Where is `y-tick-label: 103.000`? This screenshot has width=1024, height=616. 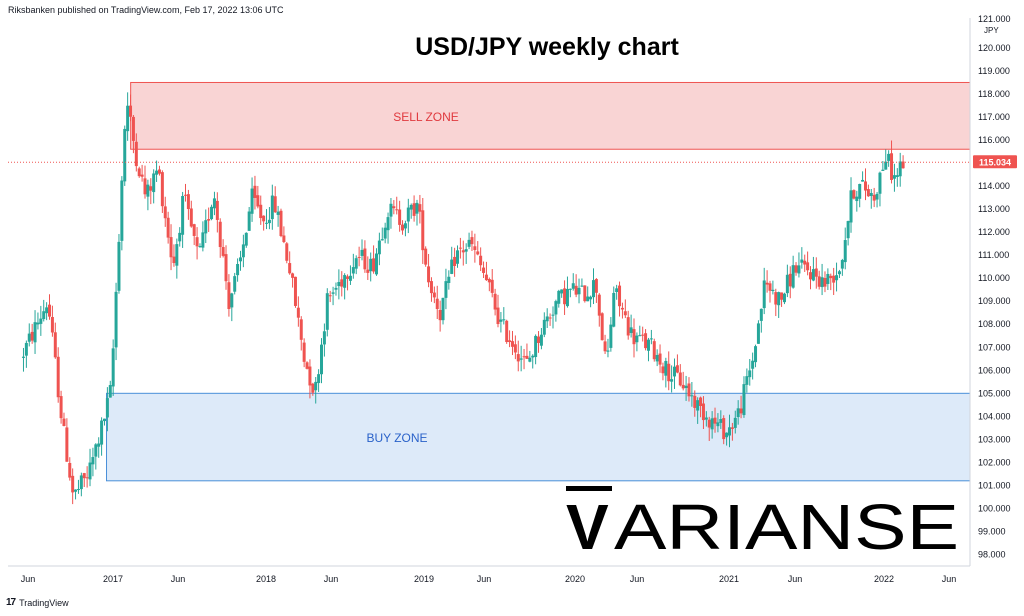 y-tick-label: 103.000 is located at coordinates (994, 439).